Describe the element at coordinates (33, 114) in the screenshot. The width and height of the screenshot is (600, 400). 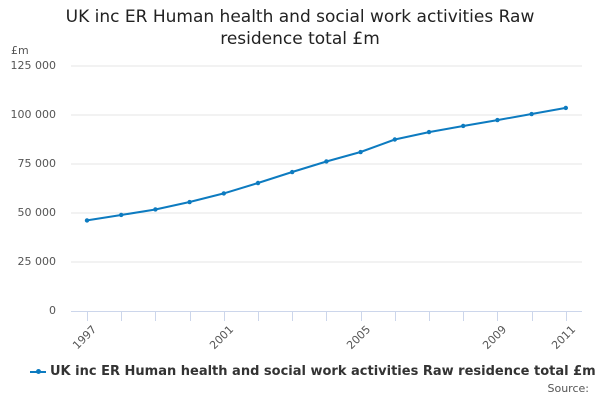
I see `y-axis-tick-label: 100 000` at that location.